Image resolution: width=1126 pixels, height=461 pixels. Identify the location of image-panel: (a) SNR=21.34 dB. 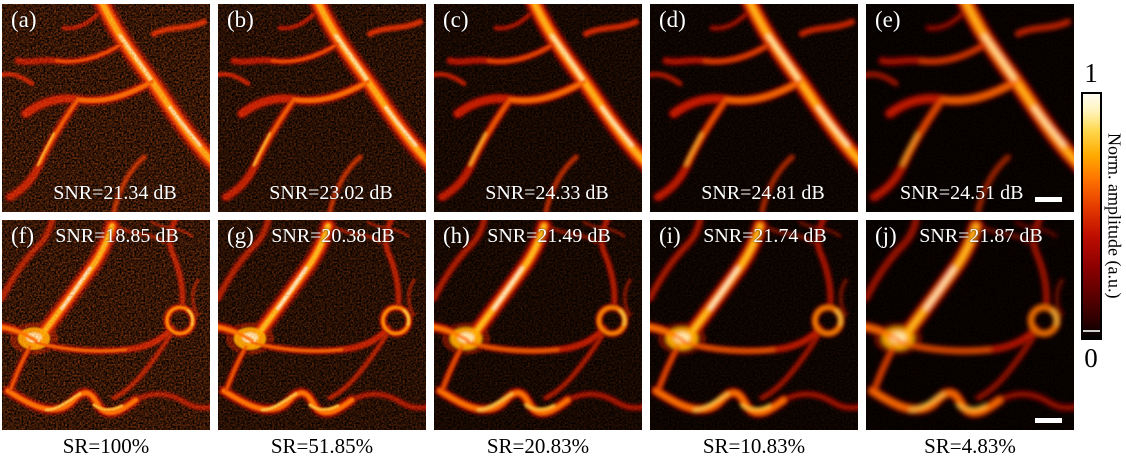
(106, 108).